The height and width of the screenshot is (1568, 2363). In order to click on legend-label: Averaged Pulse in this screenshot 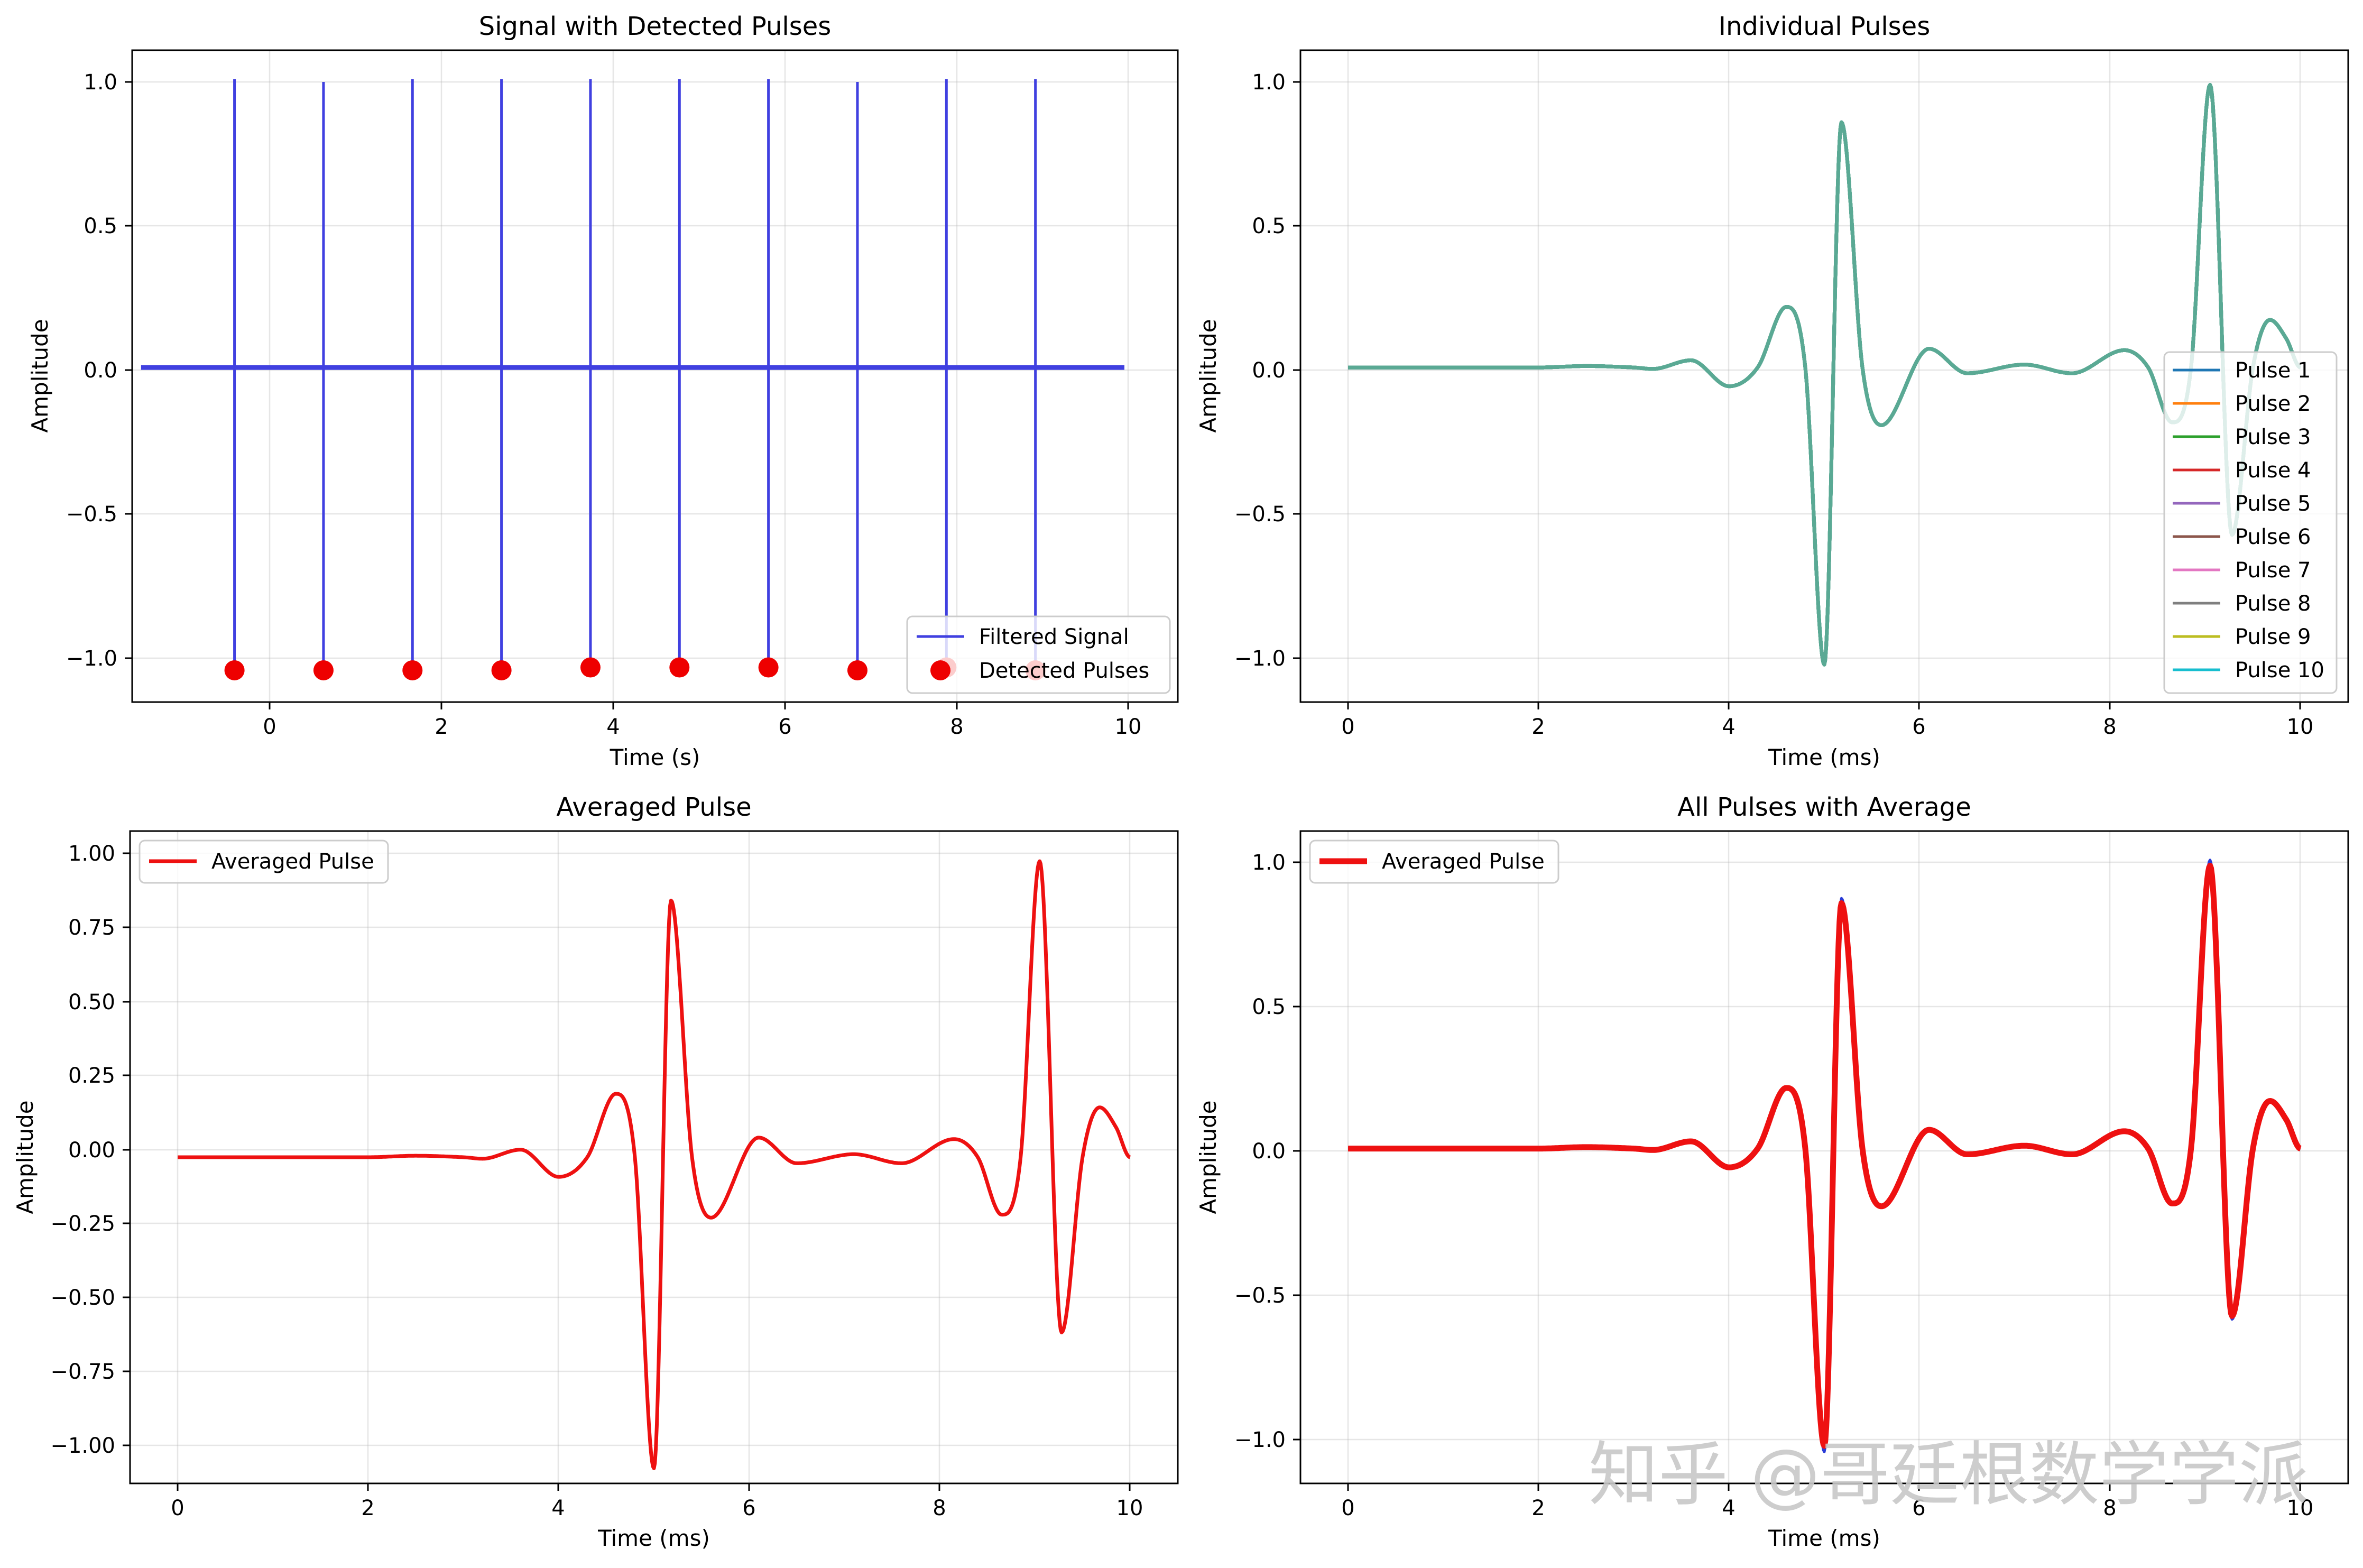, I will do `click(1463, 862)`.